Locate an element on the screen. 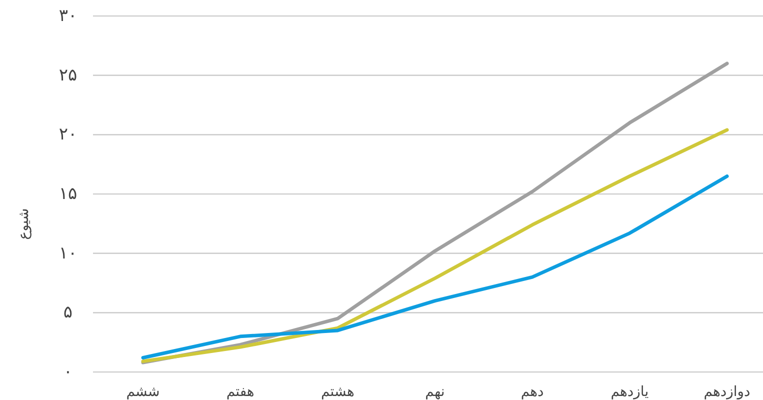  y-axis-title: شیوع is located at coordinates (24, 224).